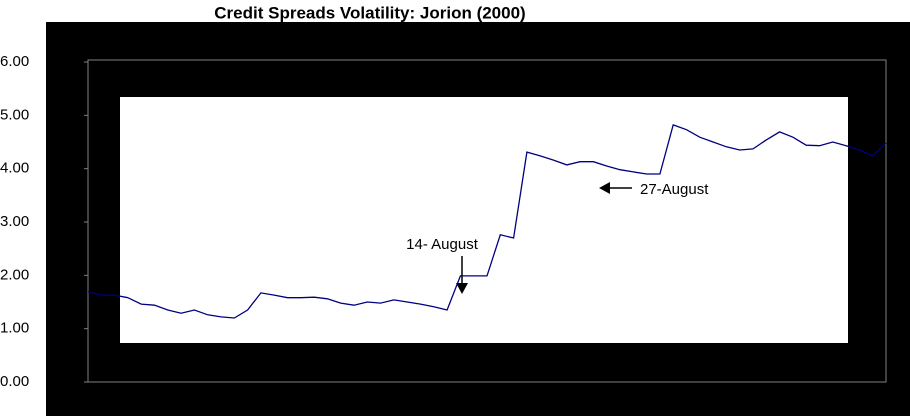 This screenshot has height=416, width=910. Describe the element at coordinates (14, 328) in the screenshot. I see `y-tick-label: 1.00` at that location.